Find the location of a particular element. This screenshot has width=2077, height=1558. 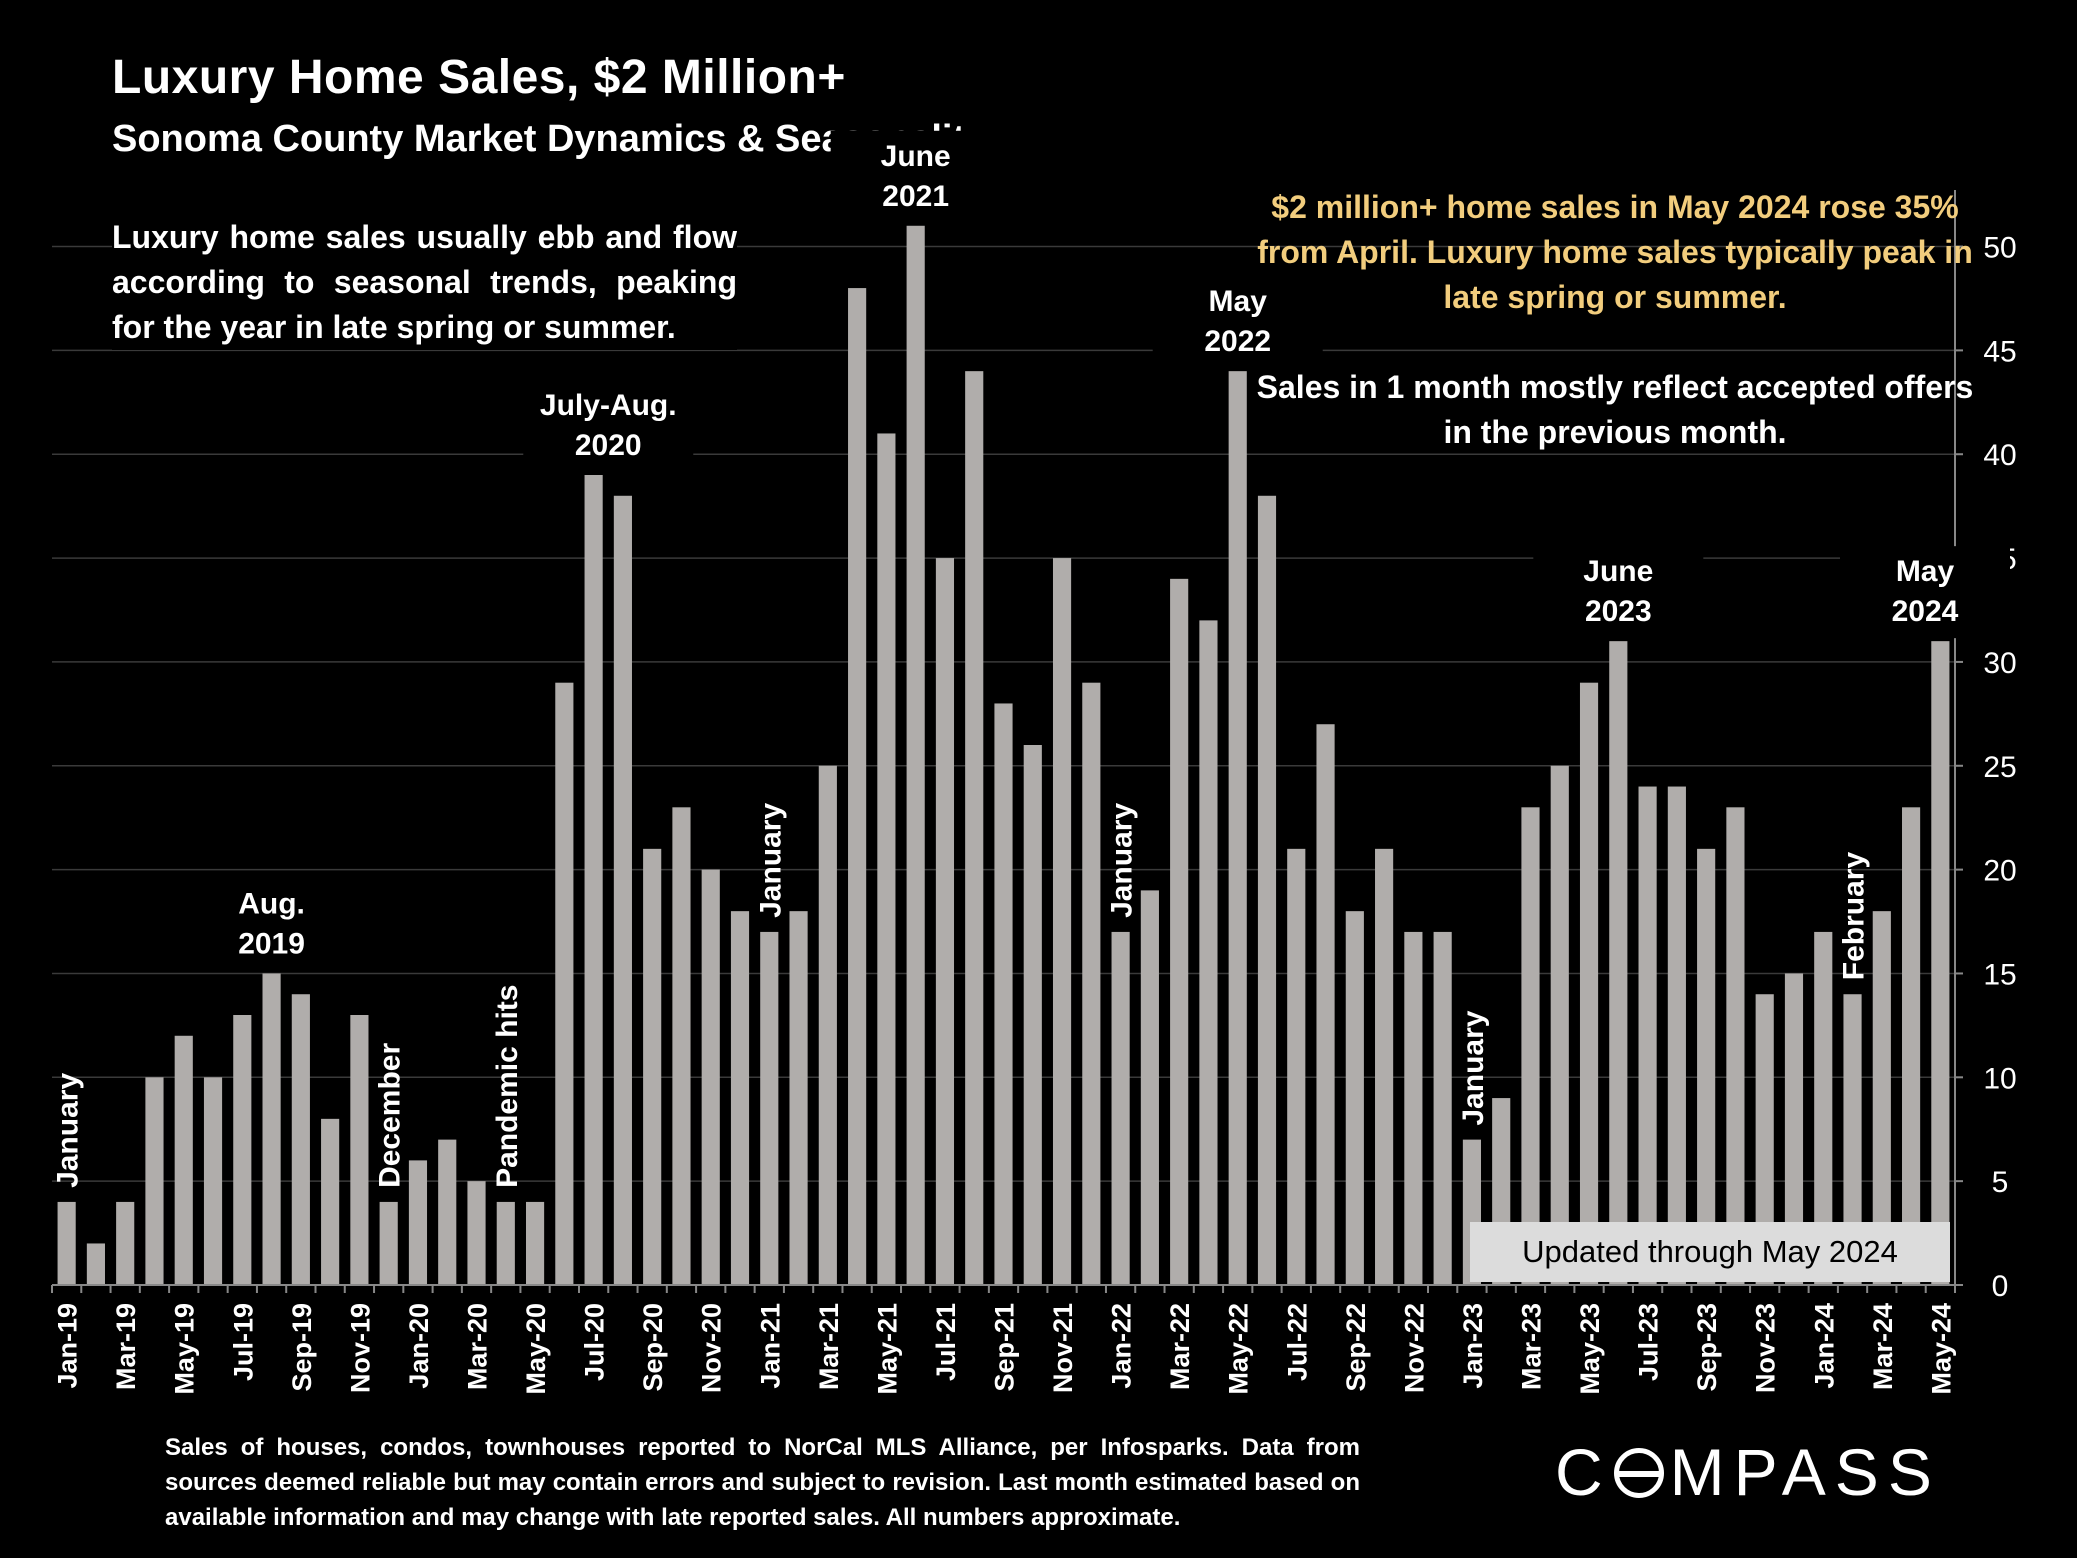

annotation-label: December is located at coordinates (390, 1115).